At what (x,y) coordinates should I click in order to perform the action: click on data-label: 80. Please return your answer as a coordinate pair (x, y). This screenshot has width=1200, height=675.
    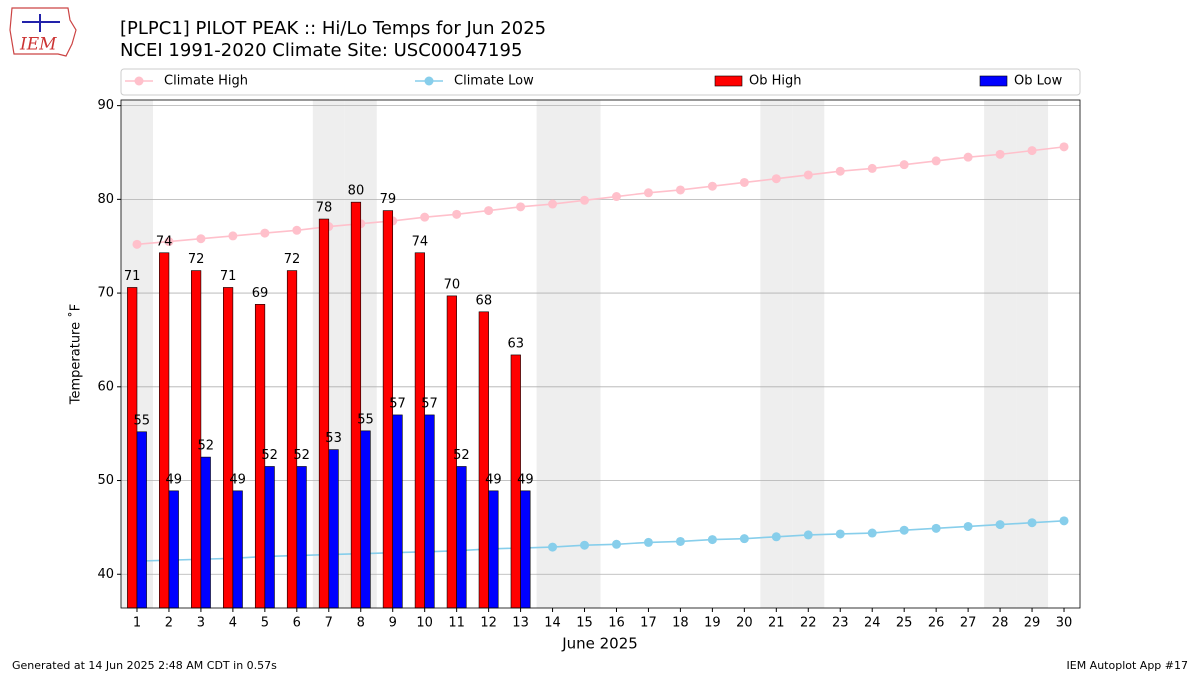
    Looking at the image, I should click on (356, 191).